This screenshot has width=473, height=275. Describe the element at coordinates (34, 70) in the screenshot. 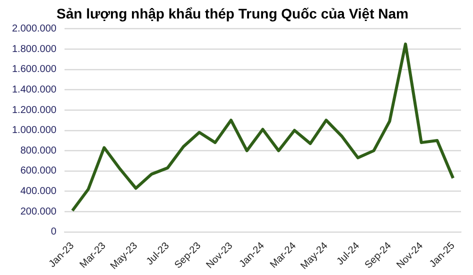

I see `y-tick-label: 1.600.000` at that location.